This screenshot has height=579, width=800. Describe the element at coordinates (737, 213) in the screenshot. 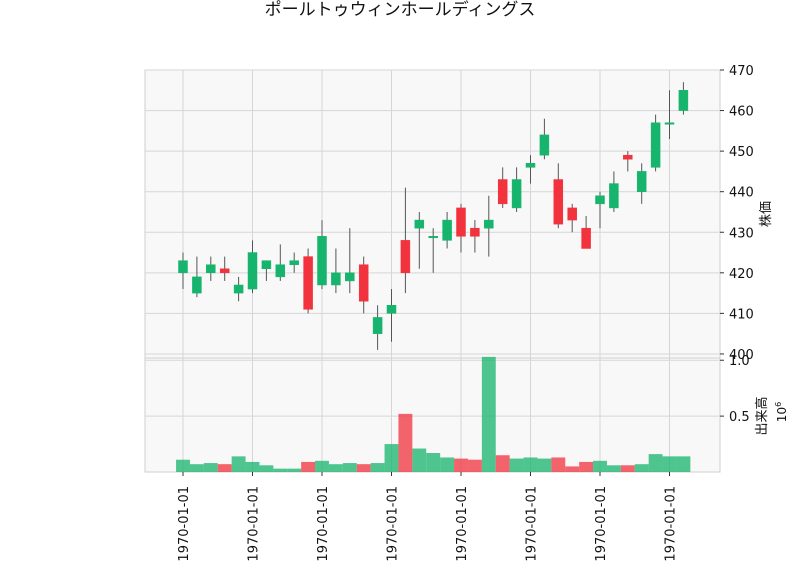

I see `price-axis: 400 410 420 430 440 450 460 470` at that location.